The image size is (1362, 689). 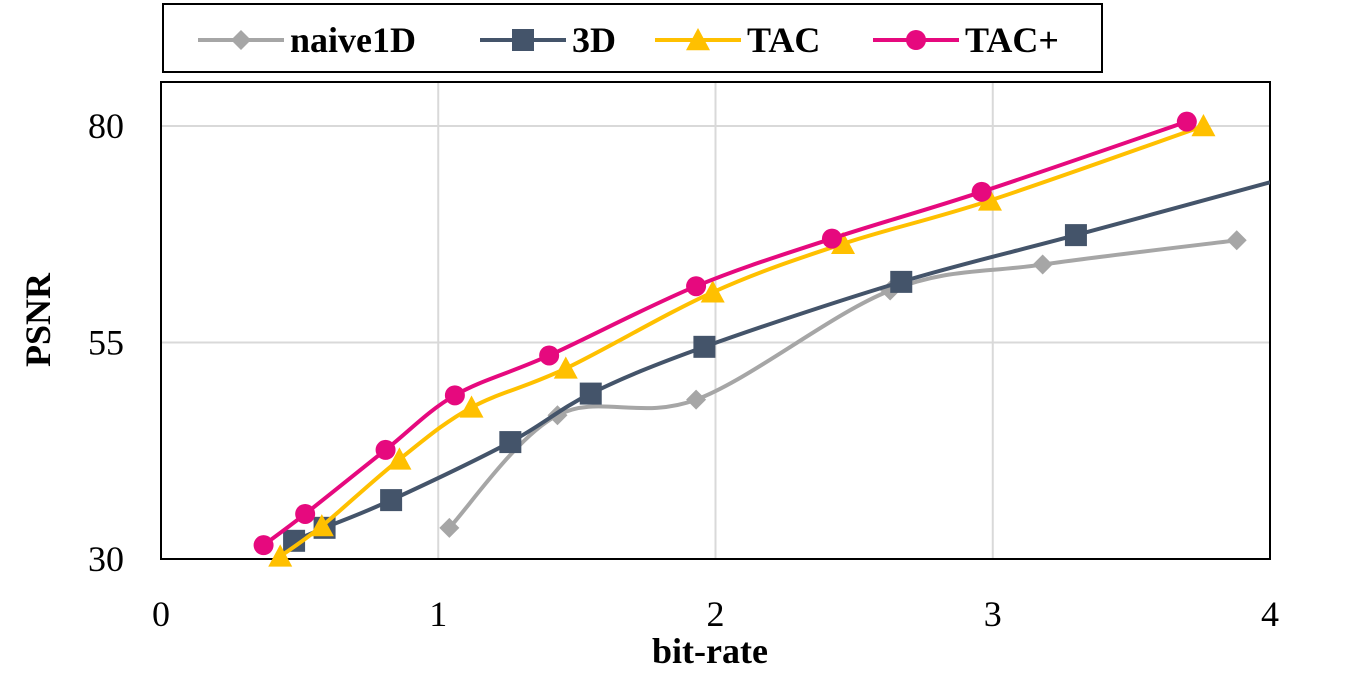 What do you see at coordinates (710, 651) in the screenshot?
I see `x-axis-title: bit-rate` at bounding box center [710, 651].